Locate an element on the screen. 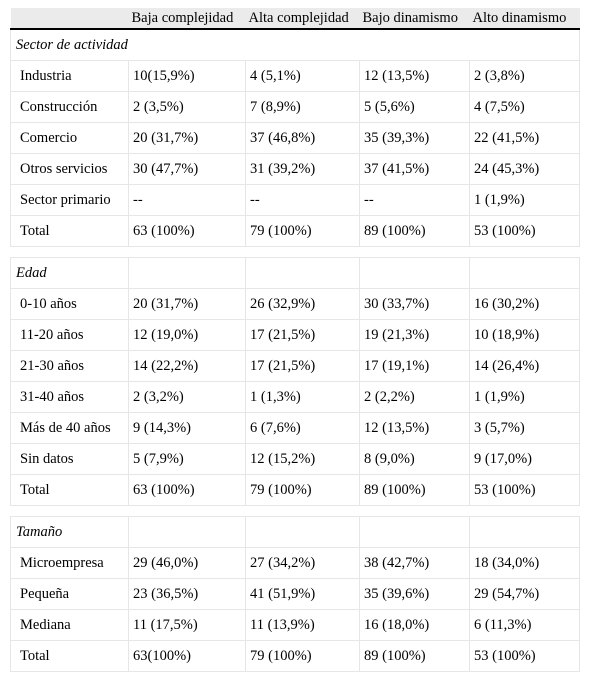  section-header-row: Tamaño is located at coordinates (295, 532).